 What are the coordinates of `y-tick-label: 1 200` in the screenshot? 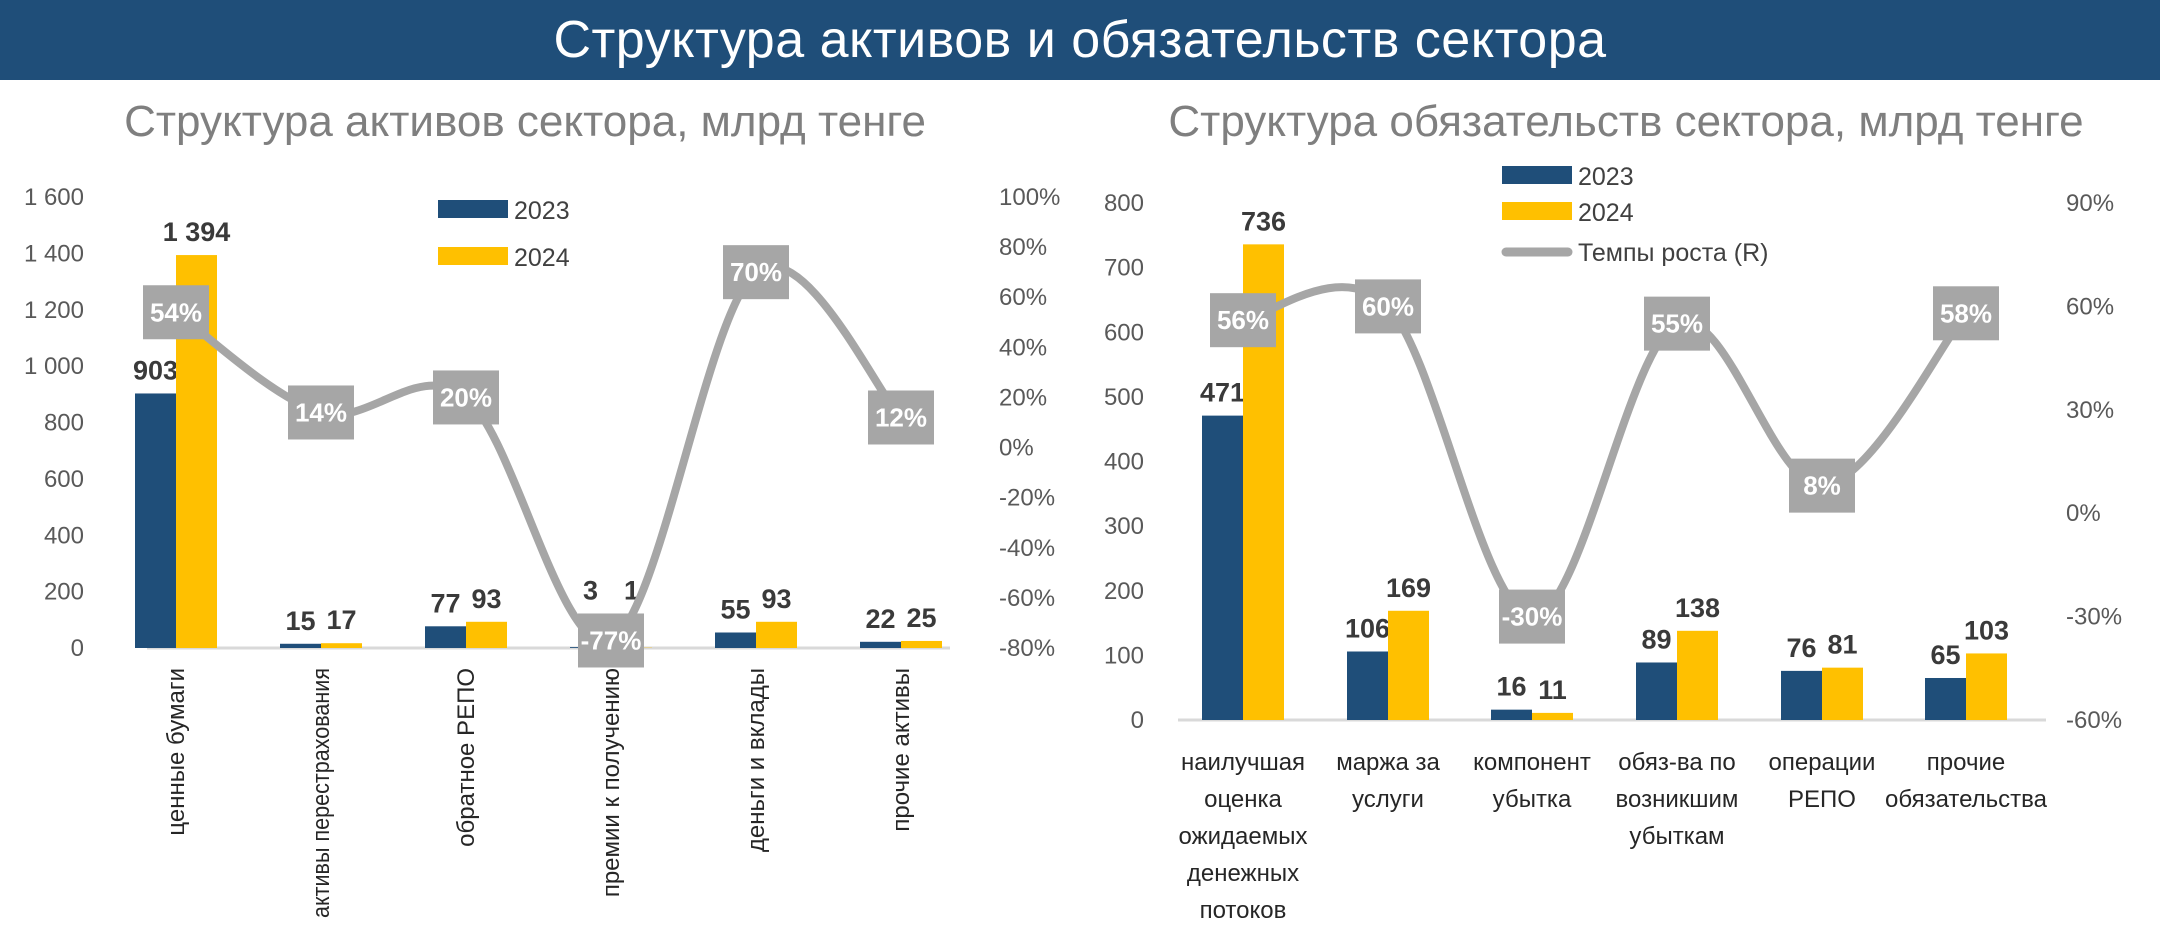 It's located at (54, 310).